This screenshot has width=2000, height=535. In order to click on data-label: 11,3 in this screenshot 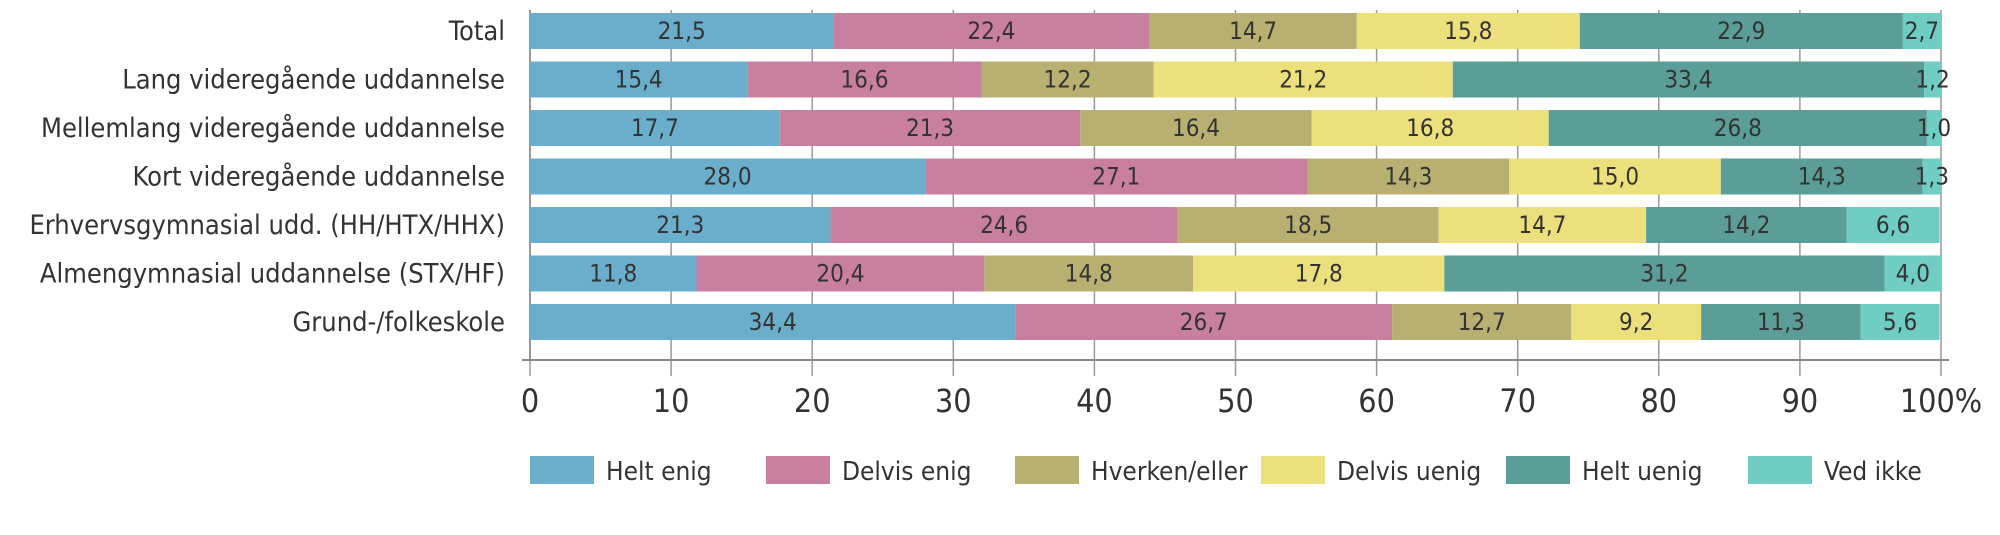, I will do `click(1781, 322)`.